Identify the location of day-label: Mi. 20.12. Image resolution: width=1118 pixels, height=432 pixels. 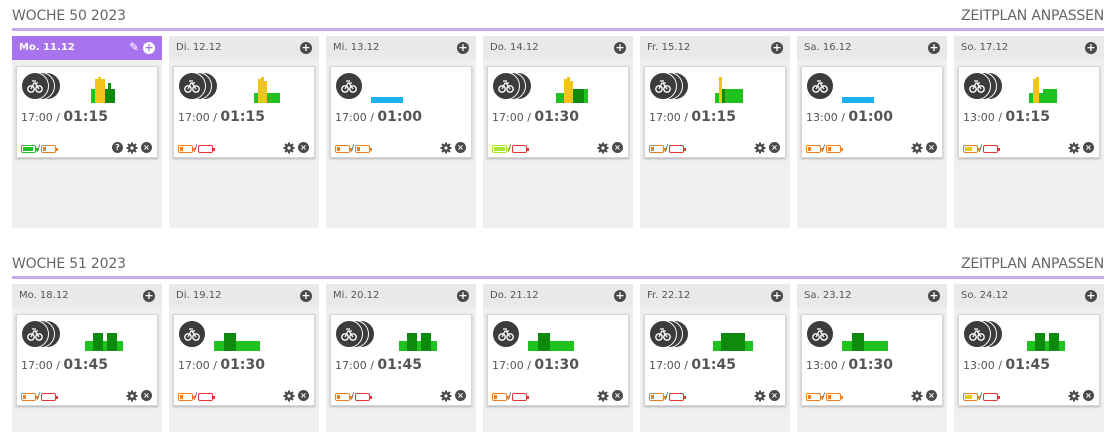
(356, 295).